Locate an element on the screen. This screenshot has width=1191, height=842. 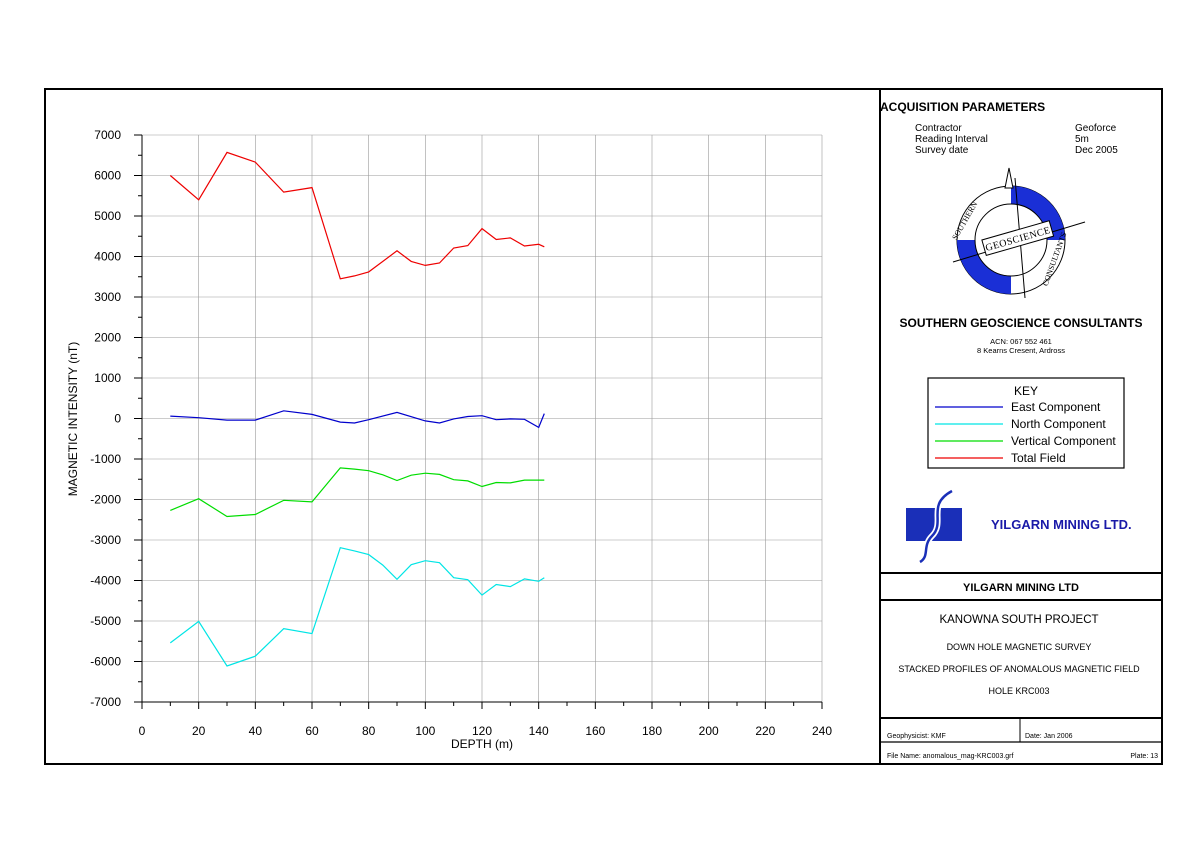
x-tick-label: 200 is located at coordinates (709, 731).